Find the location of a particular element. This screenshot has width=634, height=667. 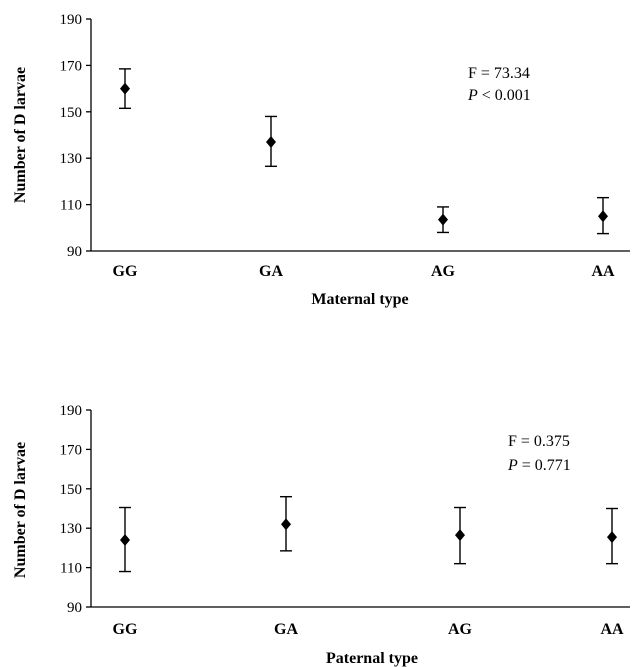

paternal-x-axis-label: Paternal type is located at coordinates (372, 658).